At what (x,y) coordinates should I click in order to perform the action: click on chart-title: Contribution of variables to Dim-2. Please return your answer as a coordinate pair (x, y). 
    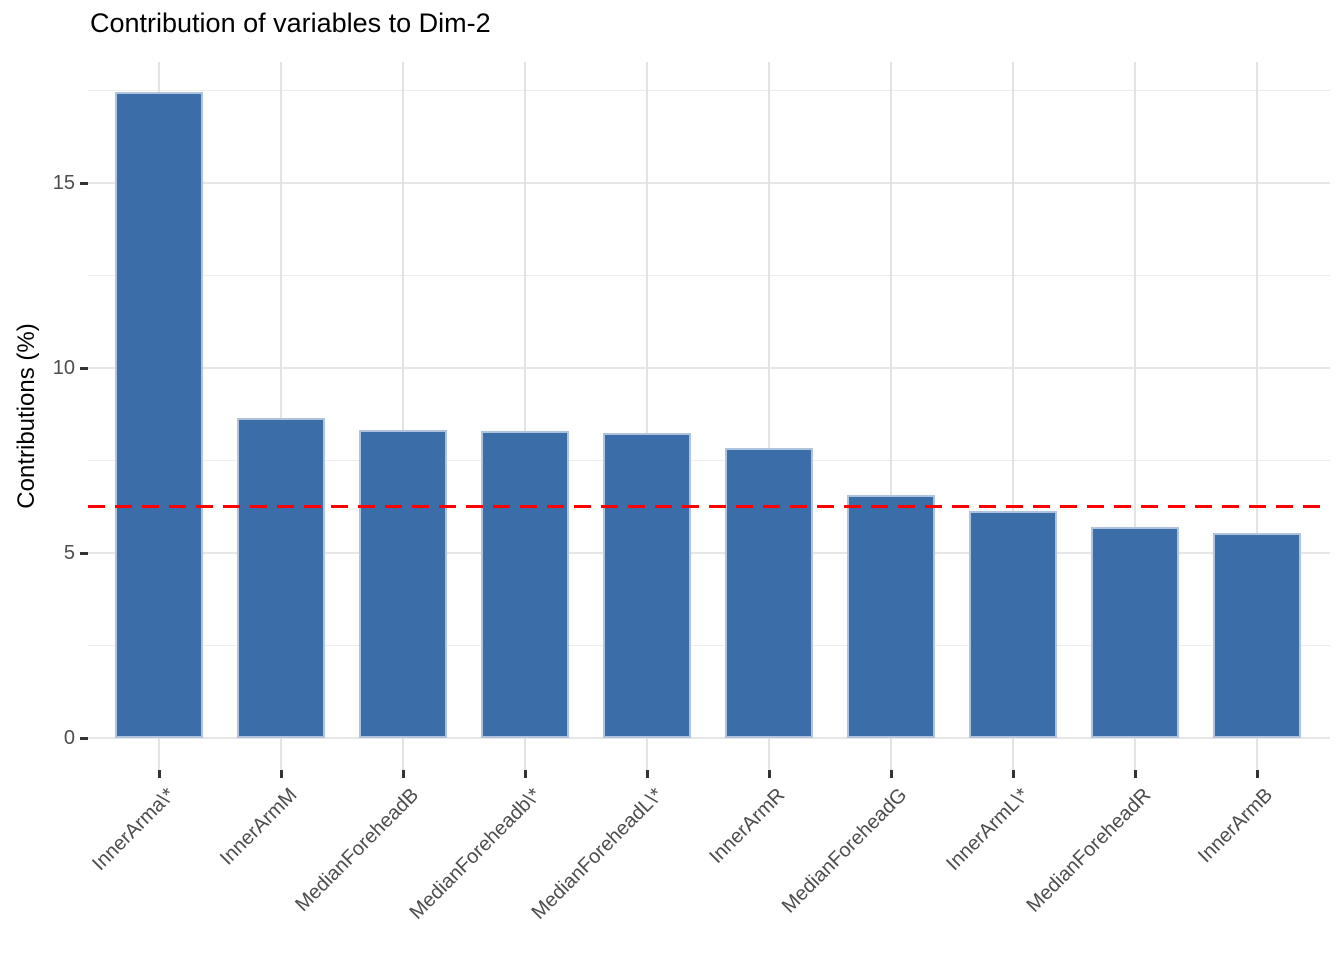
    Looking at the image, I should click on (290, 23).